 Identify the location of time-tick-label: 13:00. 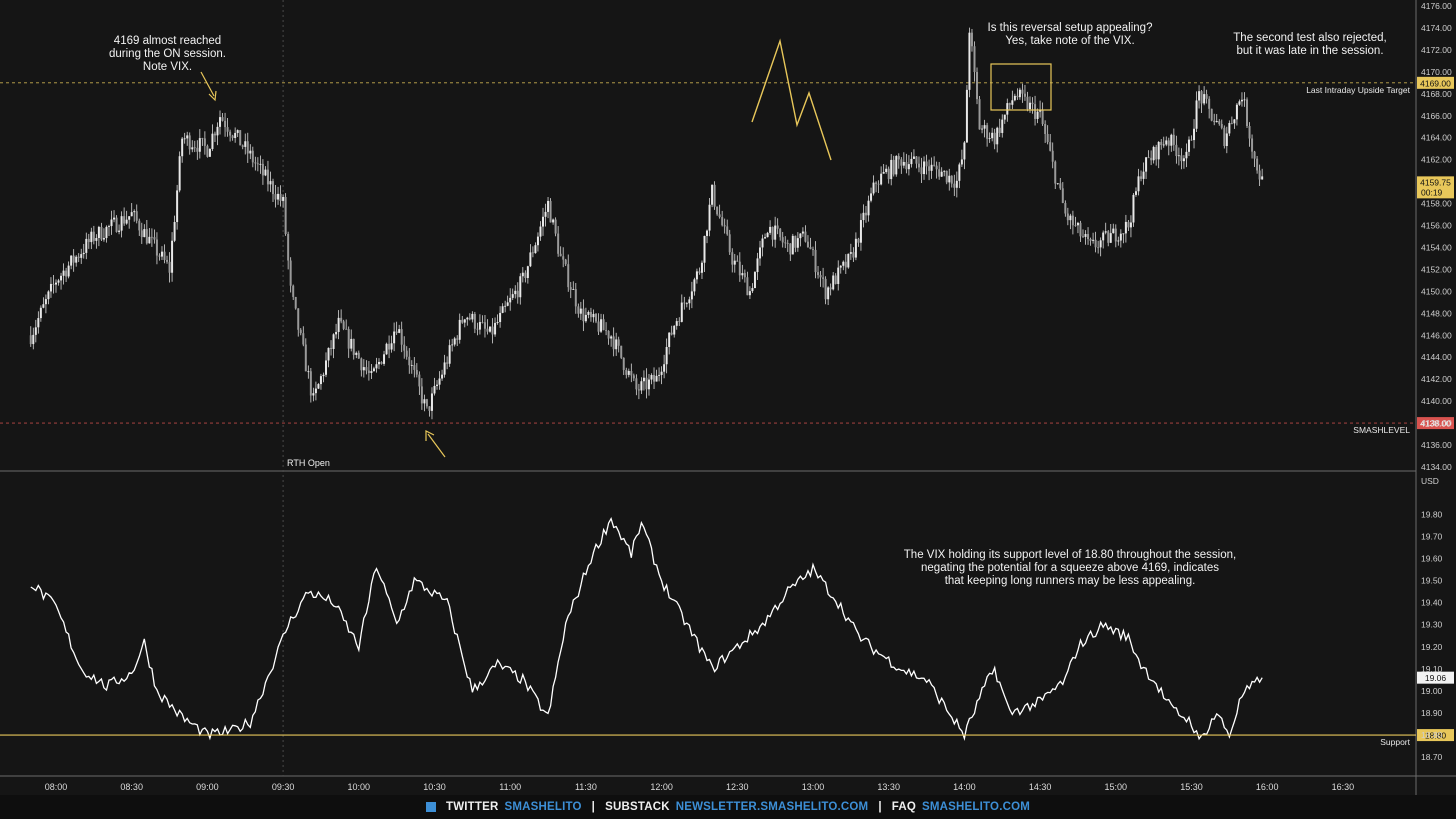
(813, 787).